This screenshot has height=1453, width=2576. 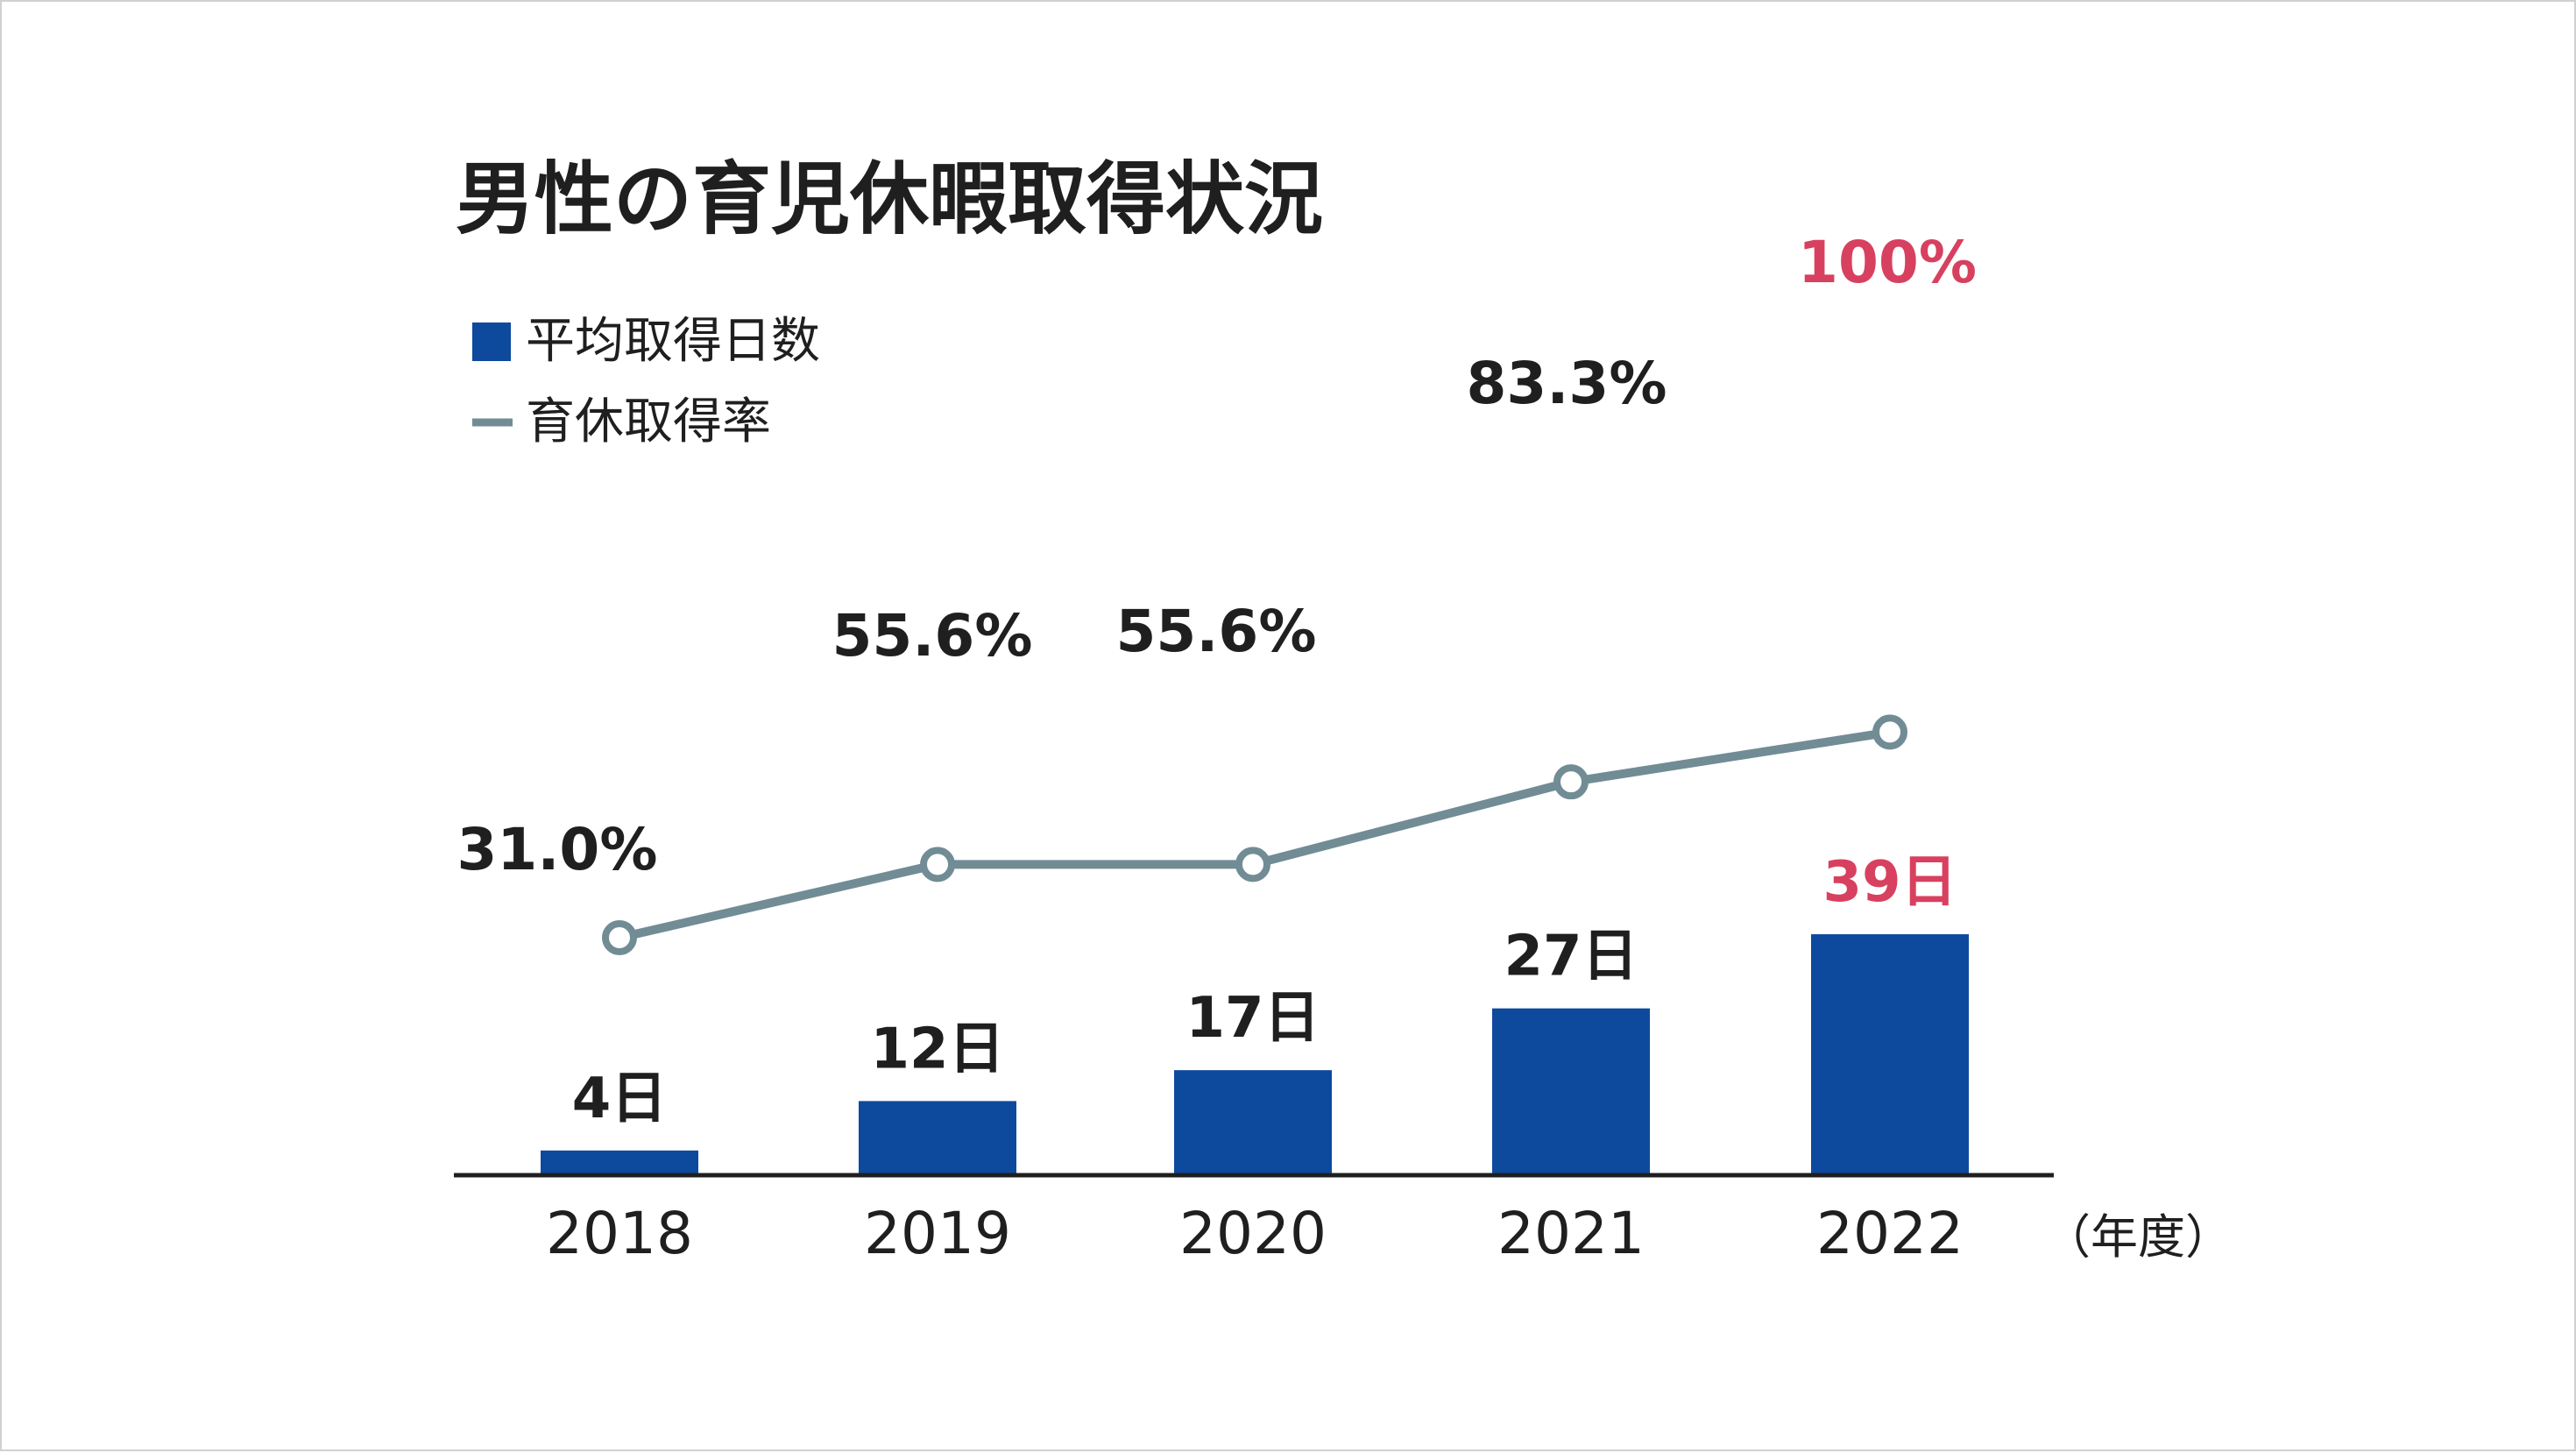 I want to click on bar-series, so click(x=1255, y=1054).